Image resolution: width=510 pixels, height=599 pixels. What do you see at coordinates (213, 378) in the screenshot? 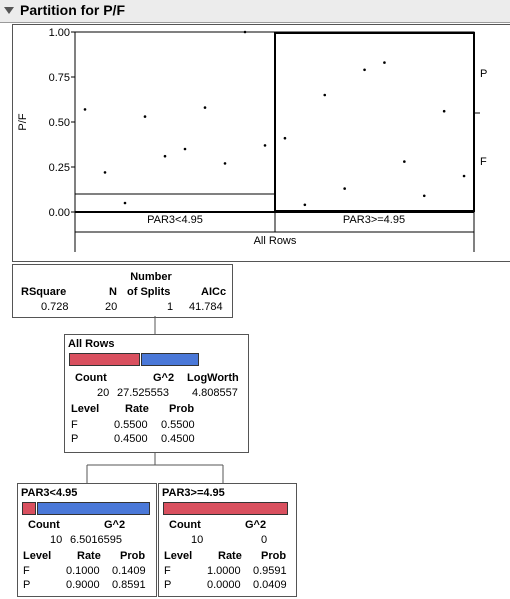
I see `logworth-header: LogWorth` at bounding box center [213, 378].